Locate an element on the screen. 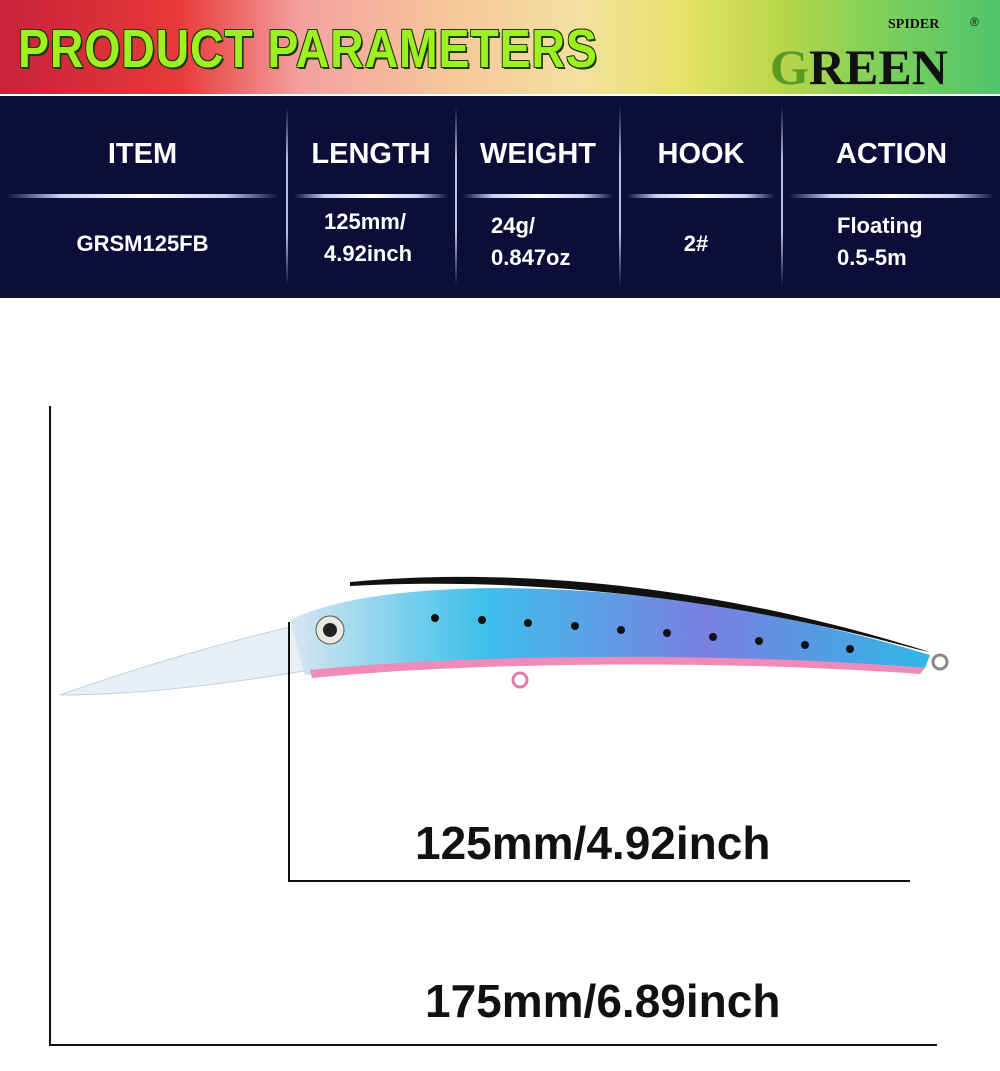 The image size is (1000, 1071). column-weight: WEIGHT 24g/0.847oz is located at coordinates (538, 197).